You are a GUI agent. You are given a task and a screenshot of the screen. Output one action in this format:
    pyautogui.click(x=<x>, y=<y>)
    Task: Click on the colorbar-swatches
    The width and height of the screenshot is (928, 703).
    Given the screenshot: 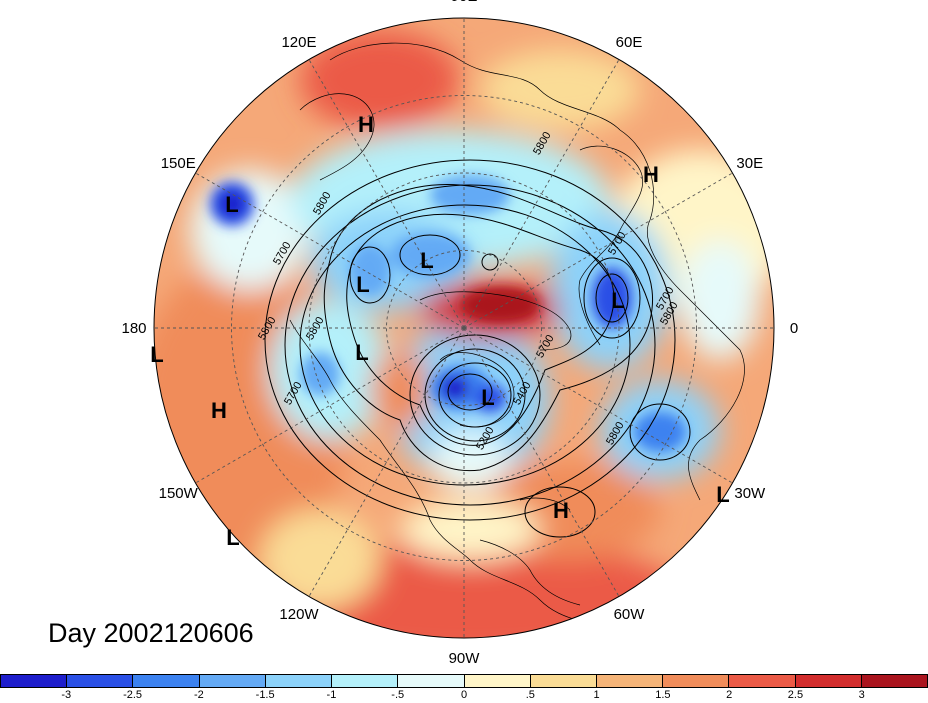 What is the action you would take?
    pyautogui.click(x=464, y=681)
    